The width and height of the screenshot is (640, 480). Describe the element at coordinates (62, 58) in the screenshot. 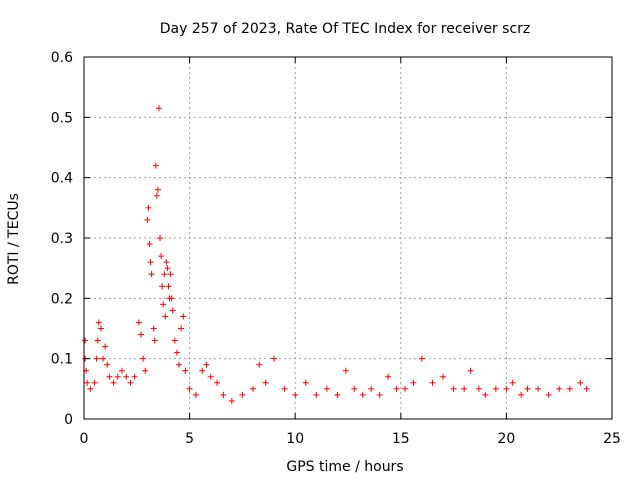

I see `y-tick-label: 0.6` at that location.